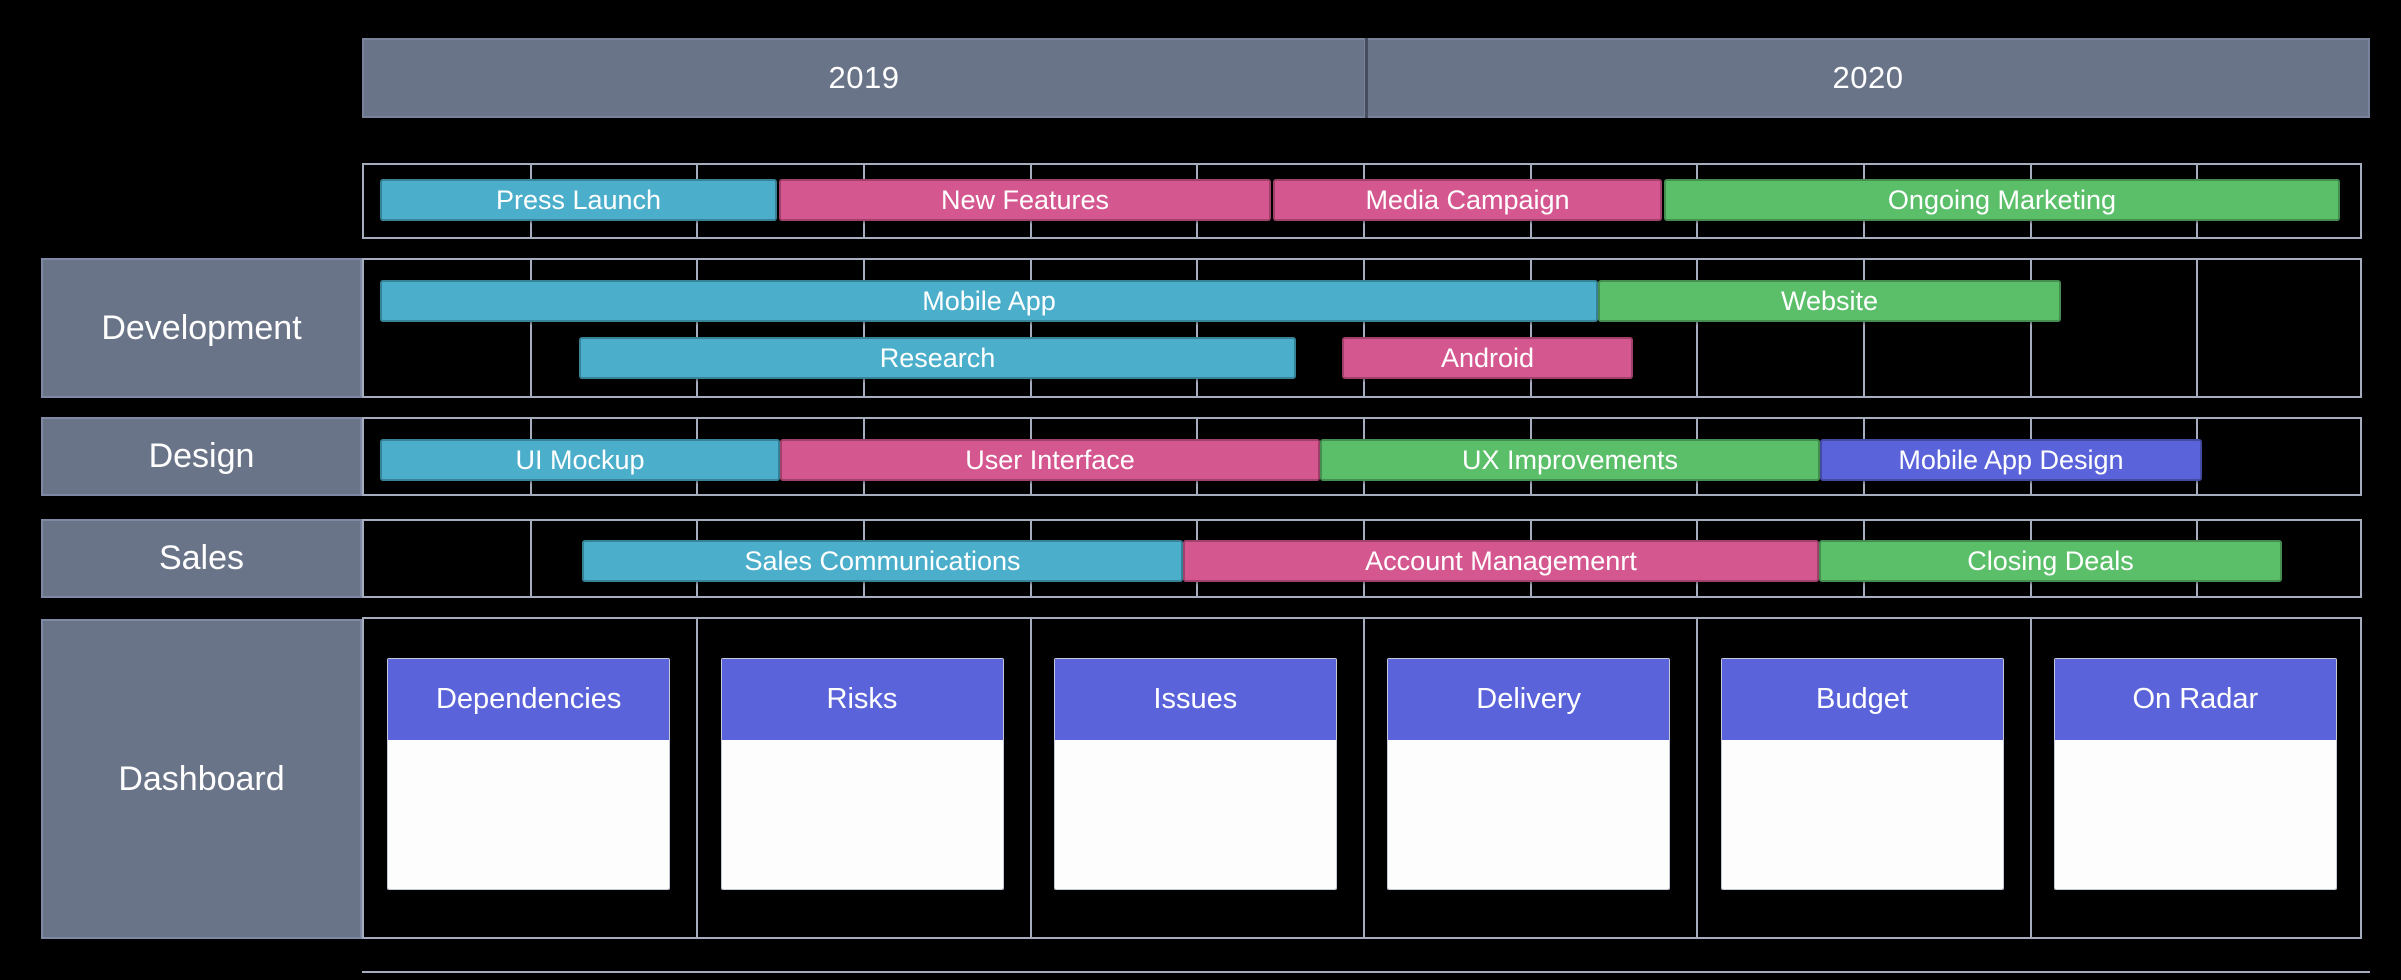 Image resolution: width=2401 pixels, height=980 pixels. I want to click on bar-website: Website, so click(1829, 301).